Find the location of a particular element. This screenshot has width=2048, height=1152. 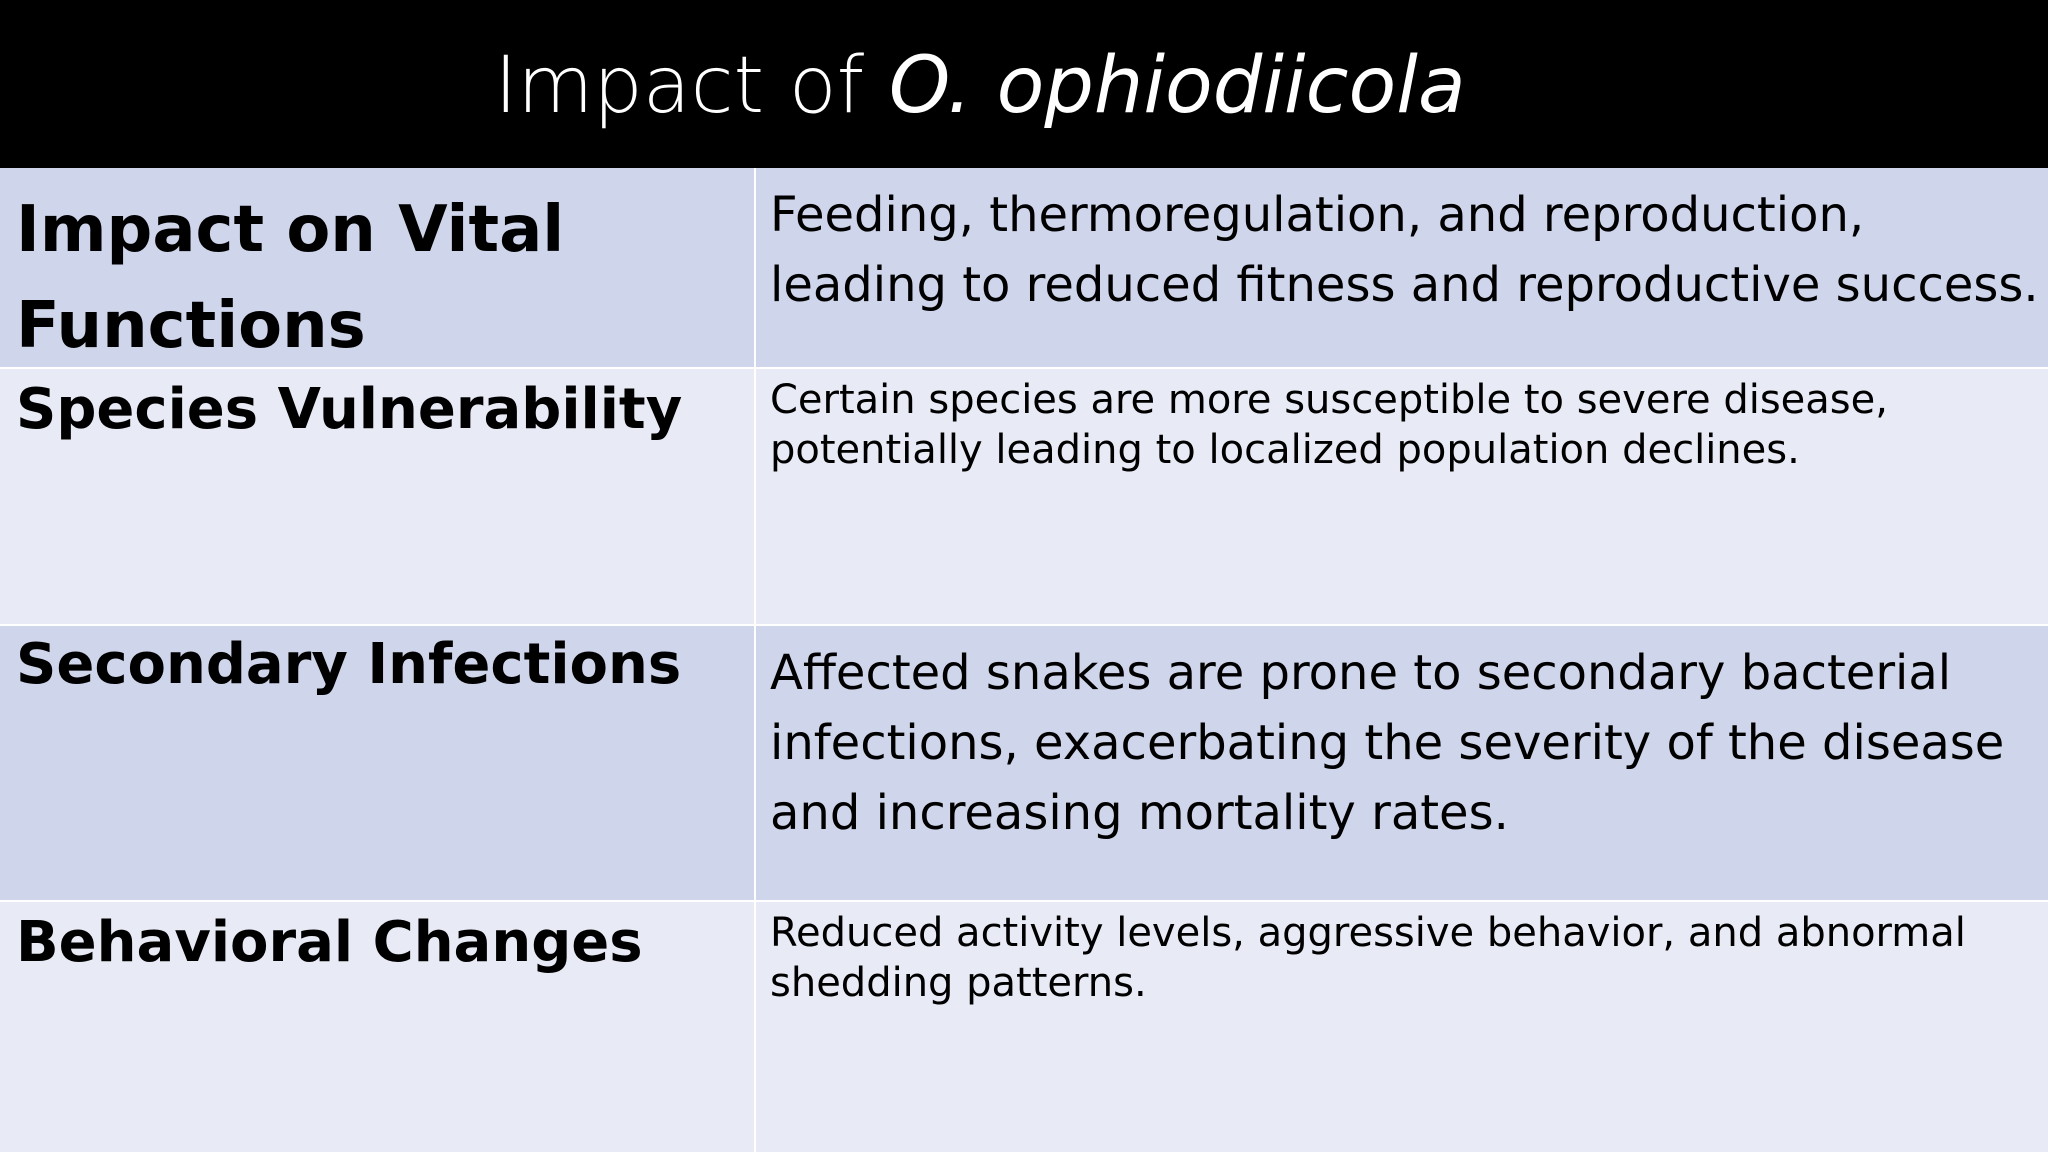

title-bar: Impact of O. ophiodiicola is located at coordinates (1024, 84).